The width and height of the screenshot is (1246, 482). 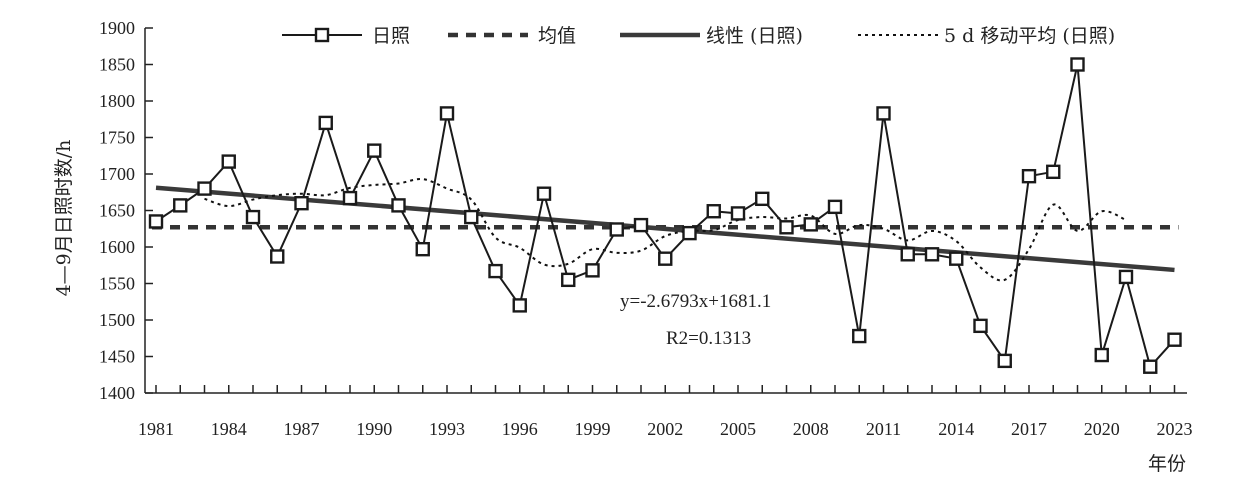 What do you see at coordinates (374, 429) in the screenshot?
I see `x-tick-label: 1990` at bounding box center [374, 429].